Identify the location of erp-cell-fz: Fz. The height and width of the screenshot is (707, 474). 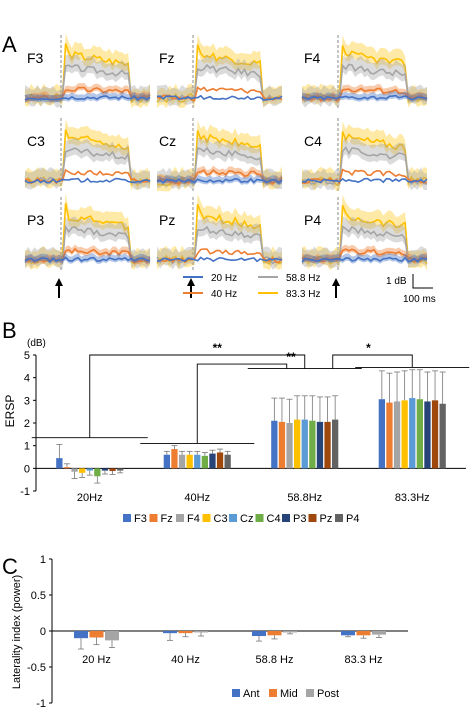
(219, 72).